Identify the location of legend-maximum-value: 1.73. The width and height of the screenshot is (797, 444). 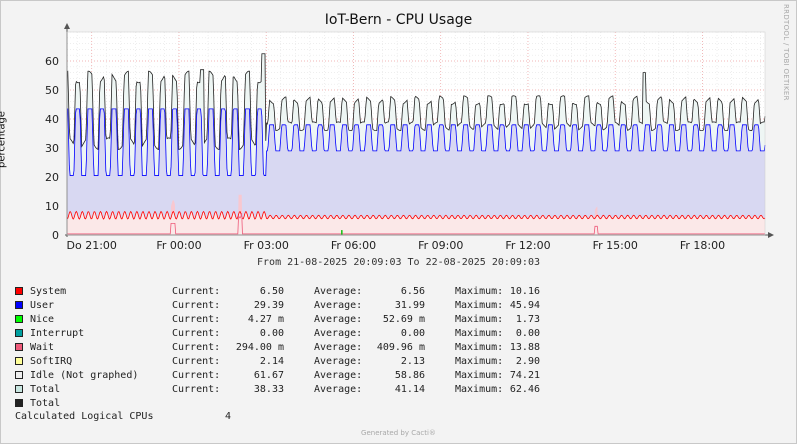
(527, 319).